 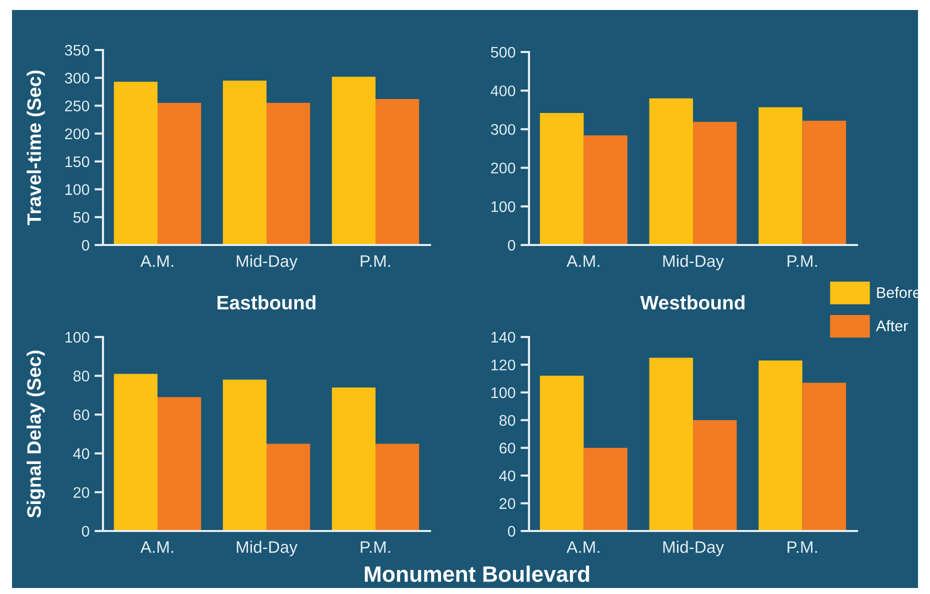 I want to click on y-tick-label: 350, so click(x=77, y=50).